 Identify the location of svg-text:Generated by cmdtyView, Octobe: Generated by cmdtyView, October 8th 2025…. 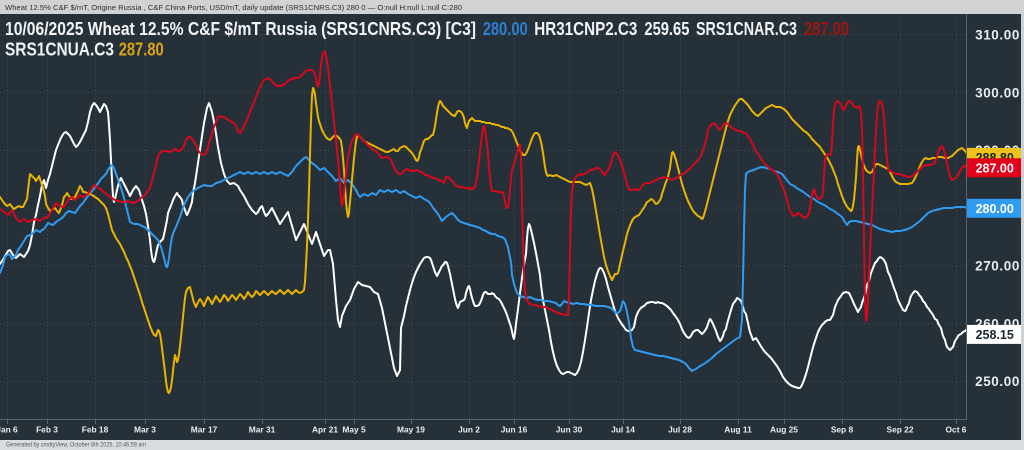
(76, 445).